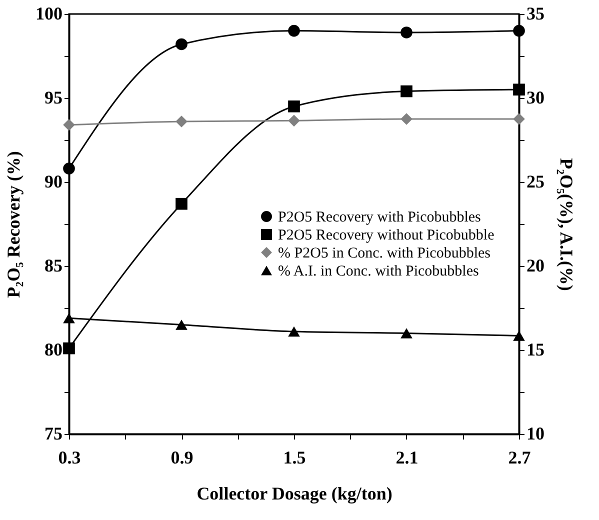  I want to click on y2-axis-title: P₂O₅(%), A.I.(%), so click(566, 224).